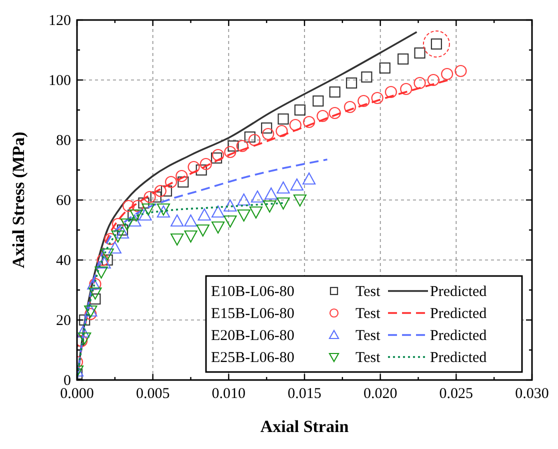 Image resolution: width=558 pixels, height=449 pixels. Describe the element at coordinates (305, 394) in the screenshot. I see `x-tick-label: 0.015` at that location.